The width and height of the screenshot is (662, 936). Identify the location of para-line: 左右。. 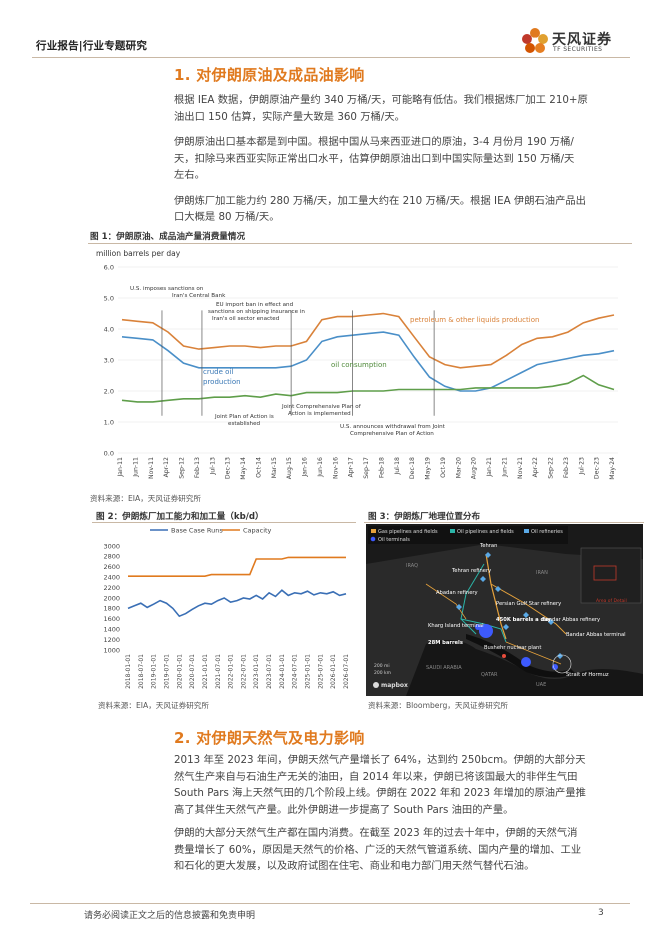
(189, 175).